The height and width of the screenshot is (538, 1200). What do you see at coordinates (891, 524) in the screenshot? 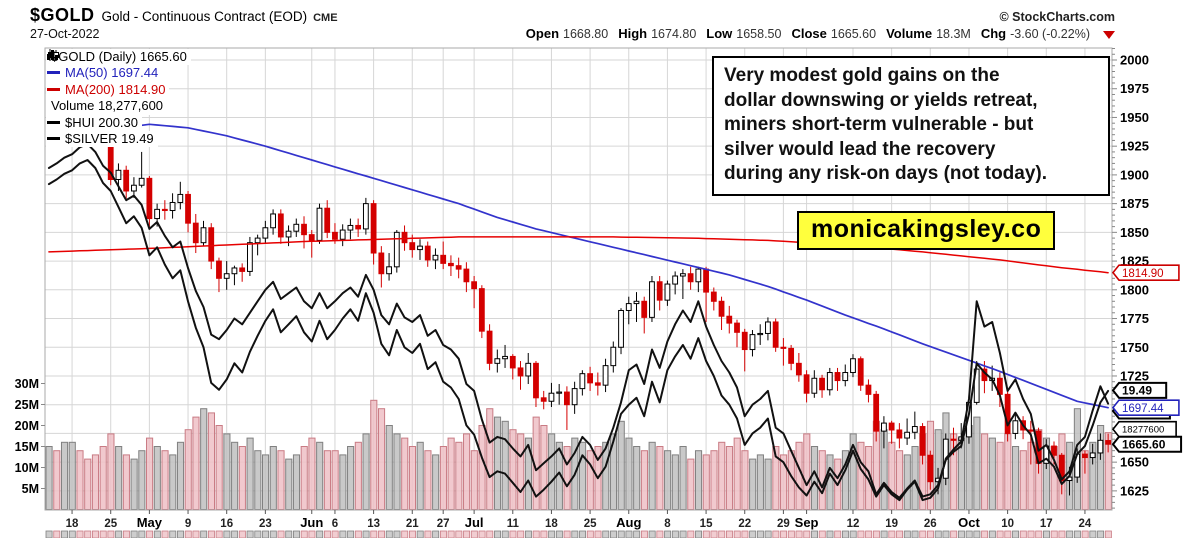
I see `x-axis-label: 19` at bounding box center [891, 524].